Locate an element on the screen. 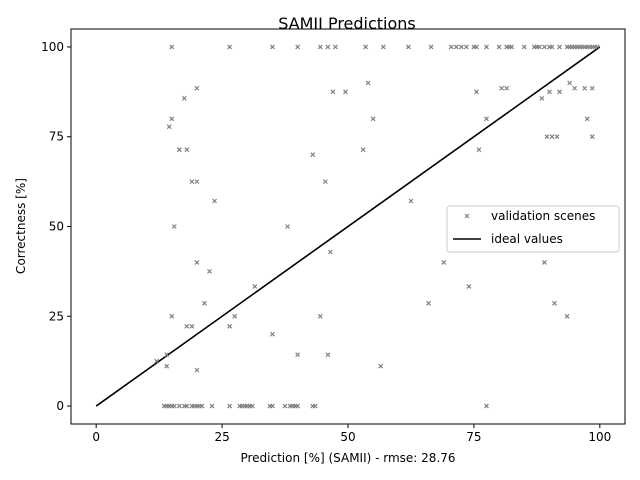 This screenshot has width=640, height=480. legend-marker-scatter-icon is located at coordinates (467, 216).